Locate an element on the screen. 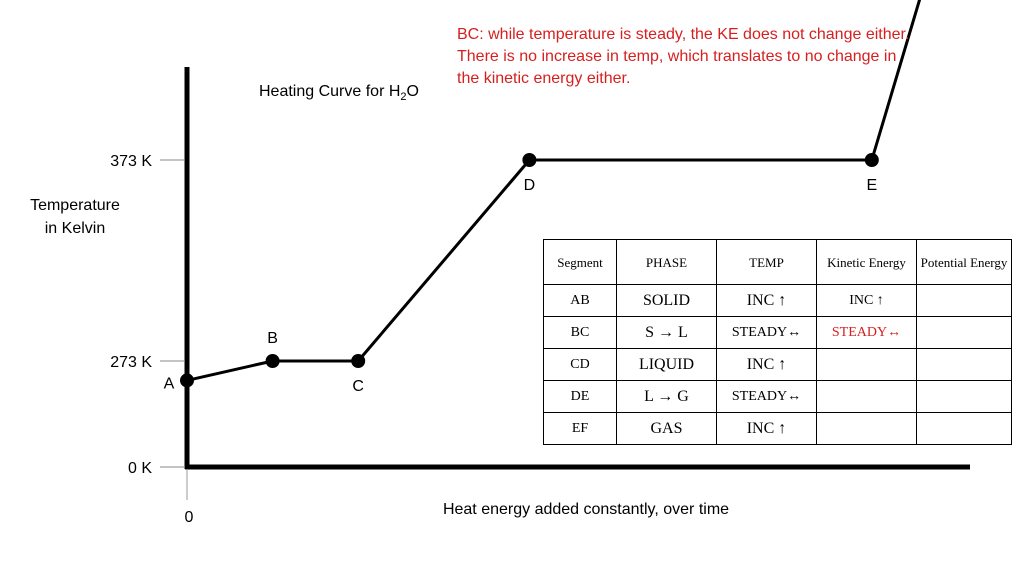 This screenshot has width=1024, height=576. header-phase: PHASE is located at coordinates (666, 262).